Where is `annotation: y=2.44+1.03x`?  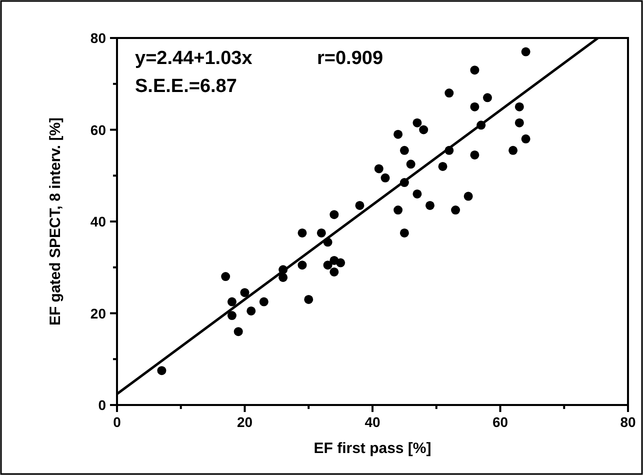
annotation: y=2.44+1.03x is located at coordinates (194, 58).